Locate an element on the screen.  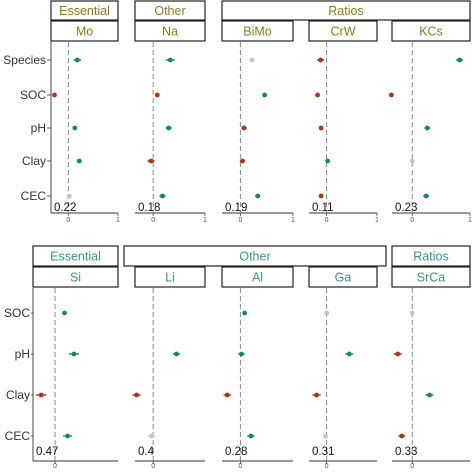
panel-title: CrW is located at coordinates (343, 32).